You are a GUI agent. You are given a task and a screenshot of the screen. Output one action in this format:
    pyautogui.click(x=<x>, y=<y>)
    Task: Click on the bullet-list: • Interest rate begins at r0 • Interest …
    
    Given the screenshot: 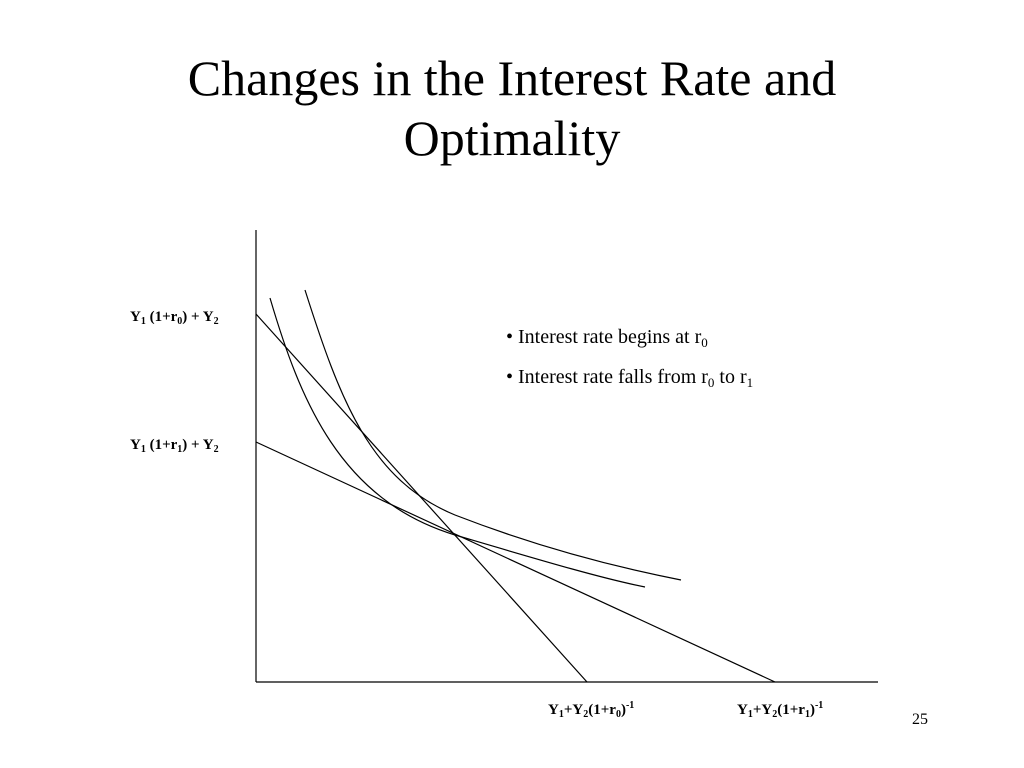 What is the action you would take?
    pyautogui.click(x=629, y=366)
    